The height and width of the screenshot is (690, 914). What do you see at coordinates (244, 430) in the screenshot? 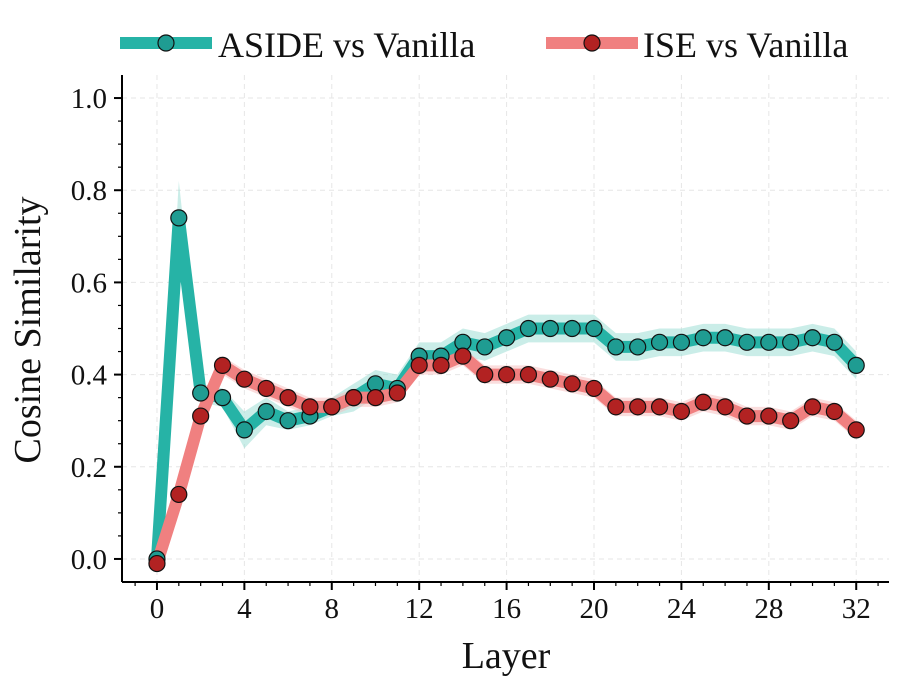
I see `marker-s0-x4` at bounding box center [244, 430].